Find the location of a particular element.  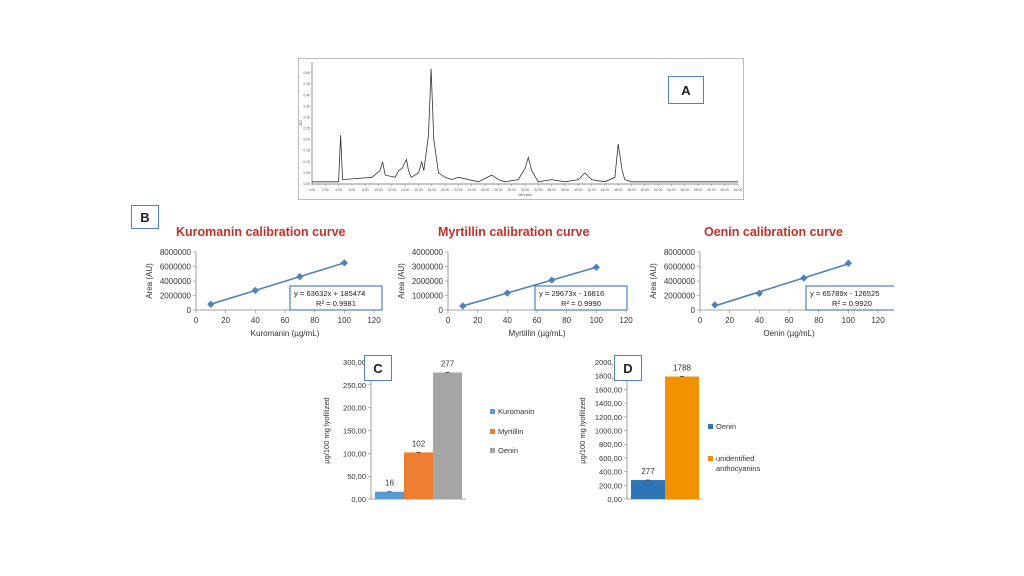

panel-c-legend-line: Oenin is located at coordinates (508, 450).